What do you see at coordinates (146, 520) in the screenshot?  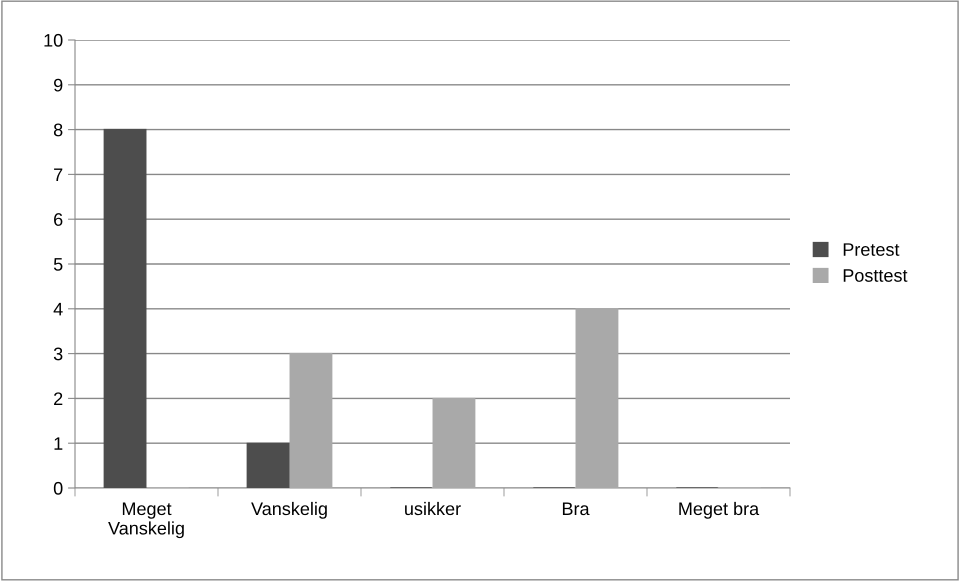 I see `x-tick-label: Meget Vanskelig` at bounding box center [146, 520].